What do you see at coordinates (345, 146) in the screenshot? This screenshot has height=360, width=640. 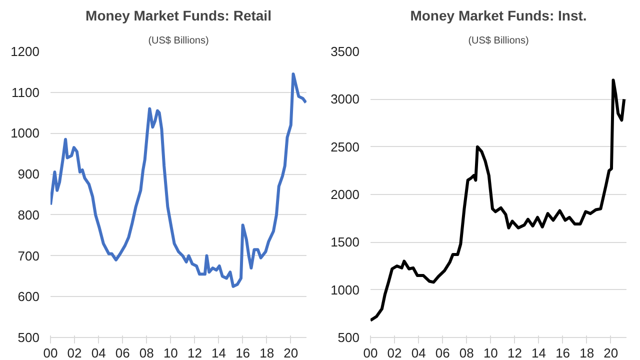 I see `y-tick-label: 2500` at bounding box center [345, 146].